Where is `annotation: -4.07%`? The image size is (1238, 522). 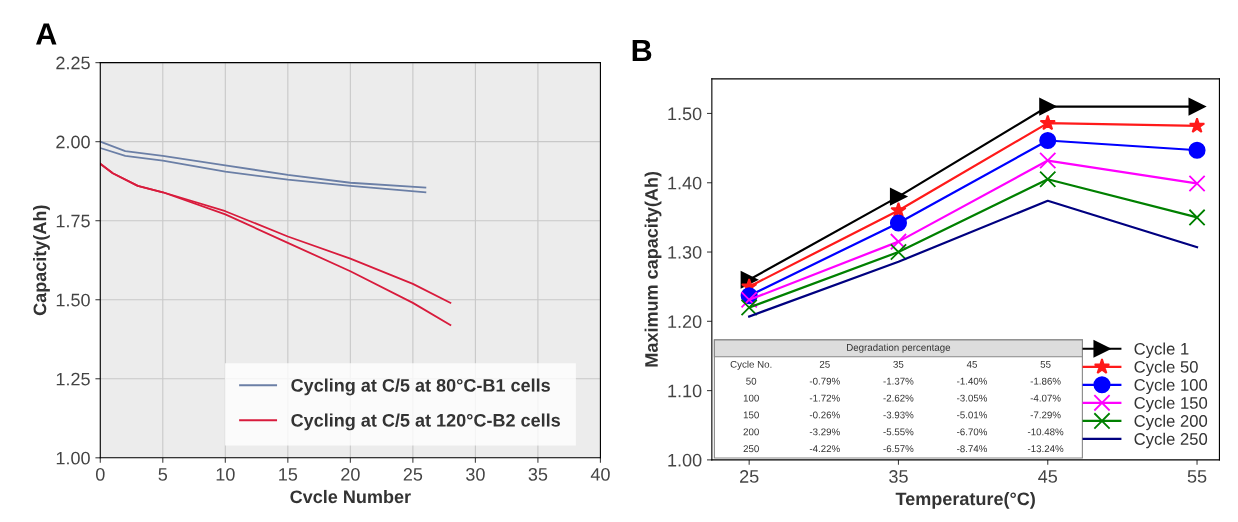
annotation: -4.07% is located at coordinates (1045, 398).